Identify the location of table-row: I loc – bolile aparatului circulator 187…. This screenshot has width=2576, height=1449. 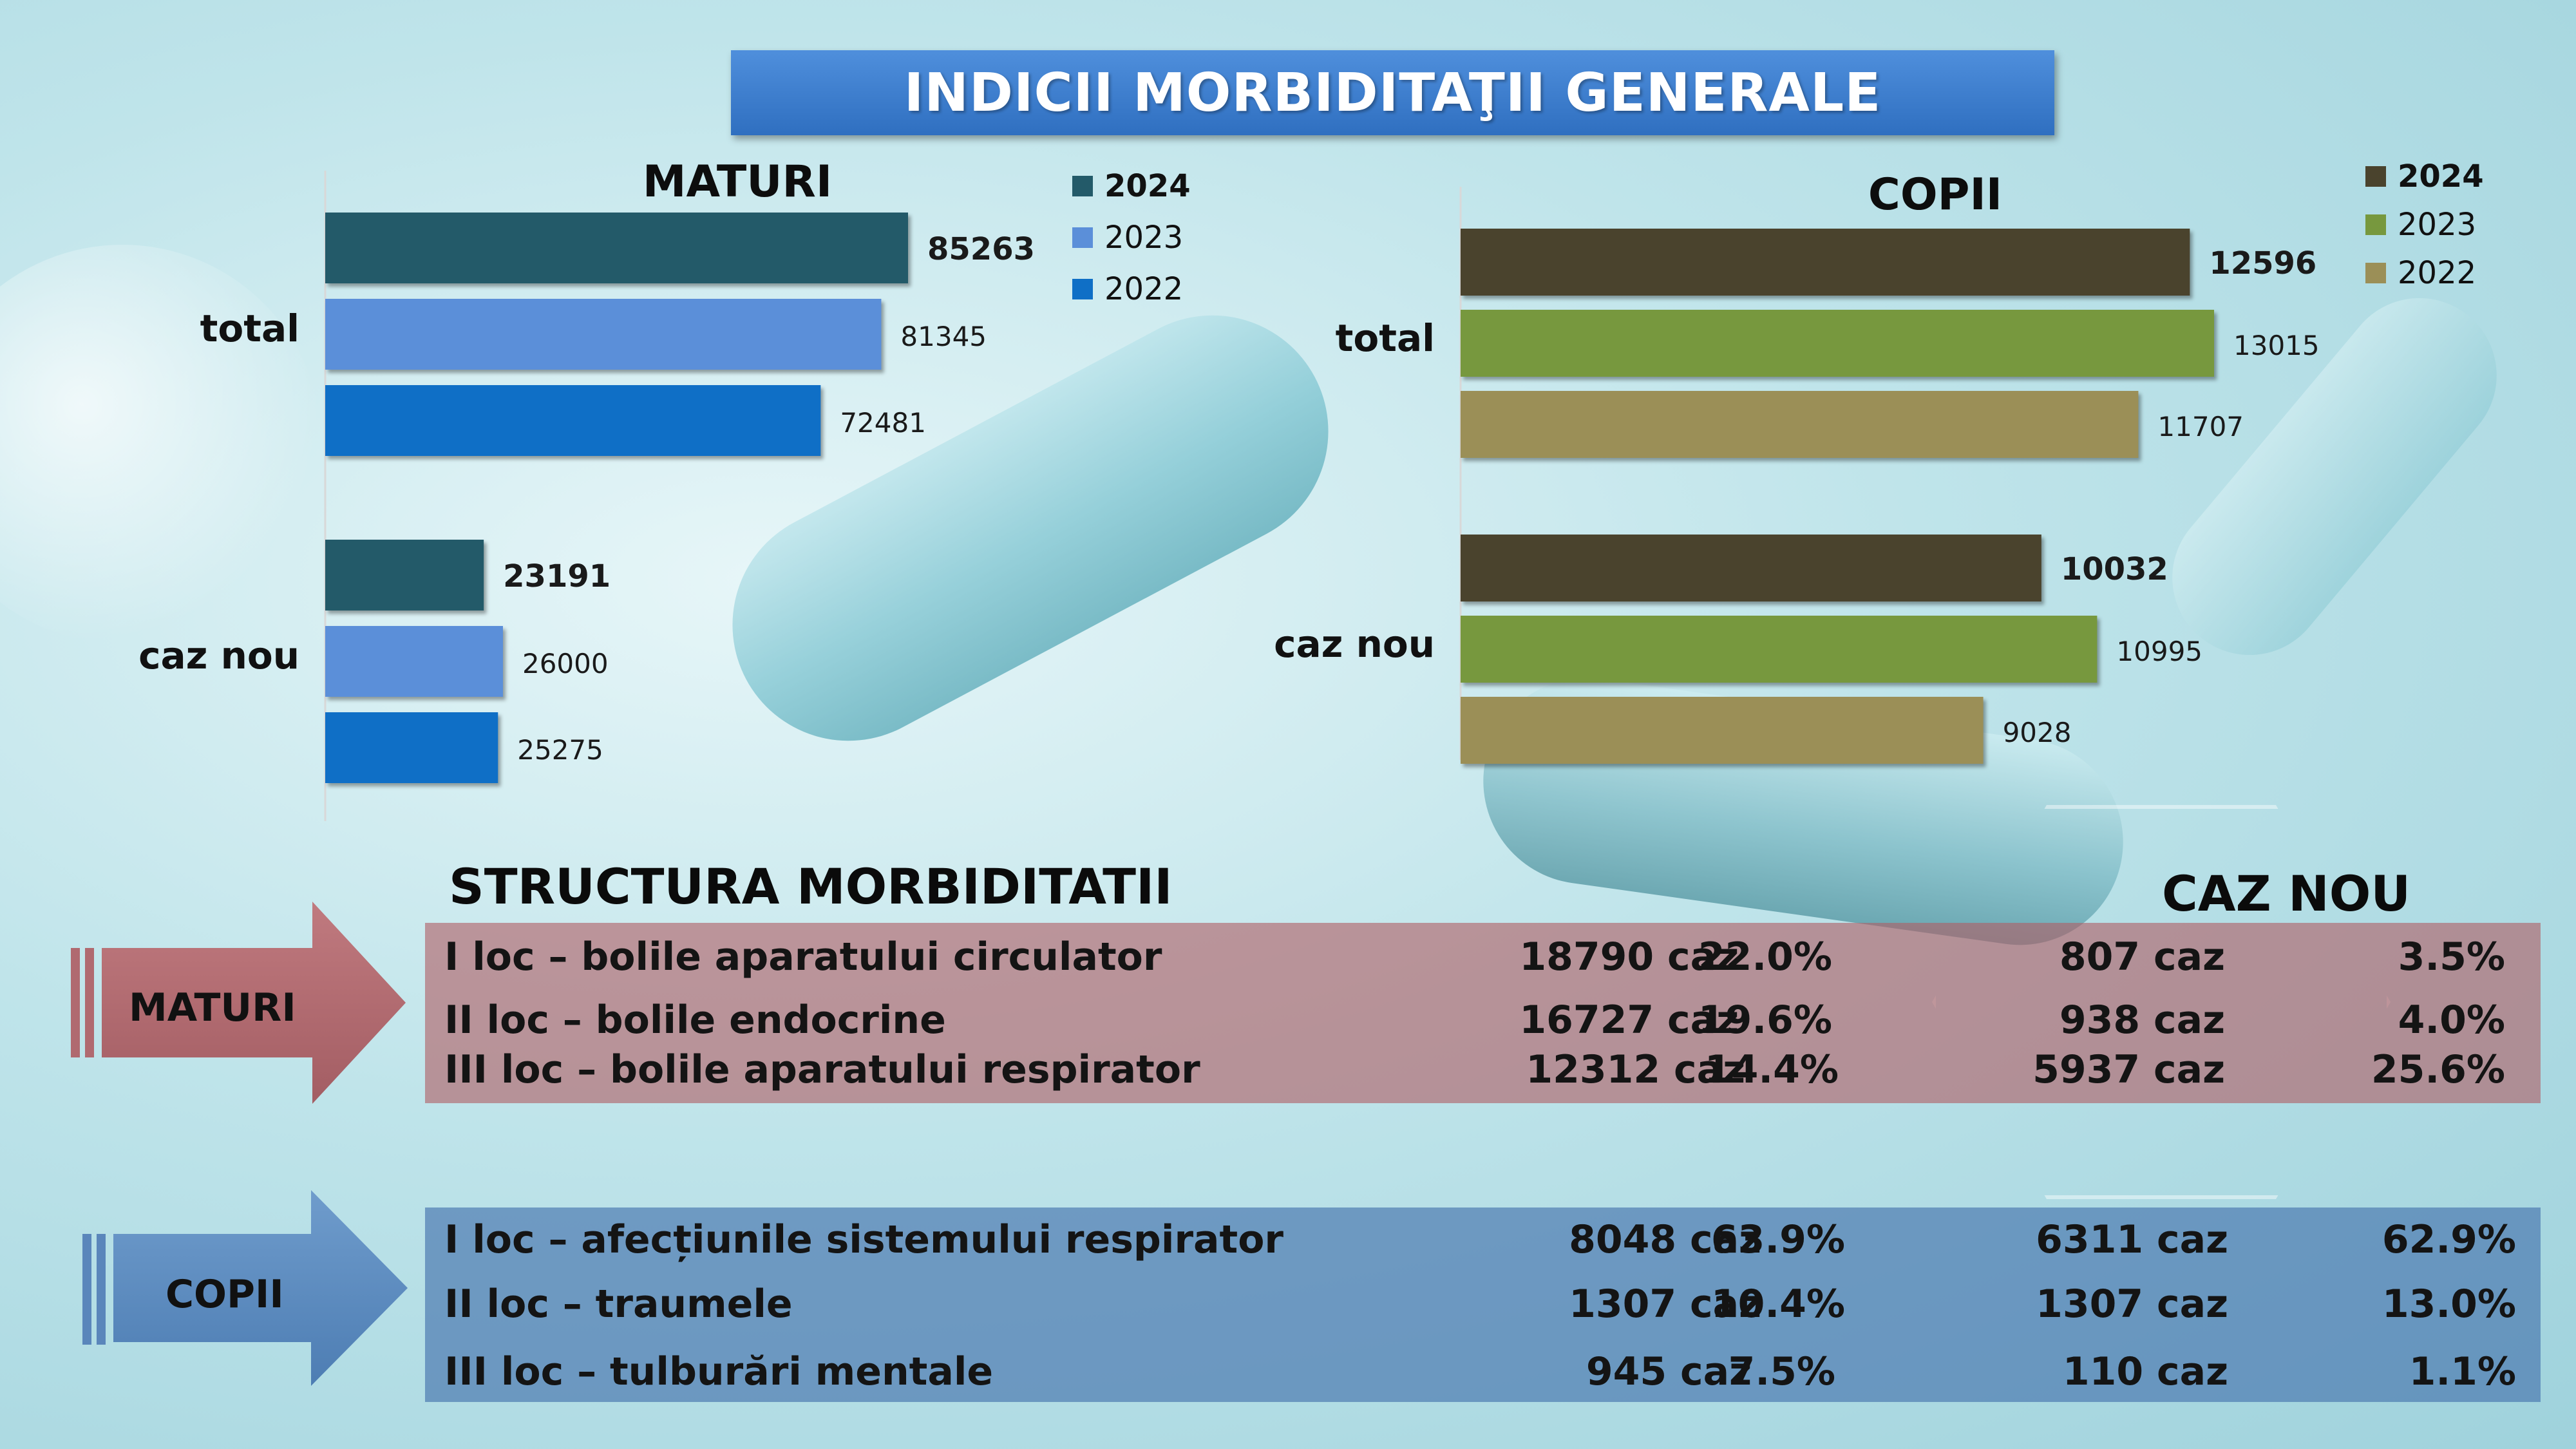
(1483, 960).